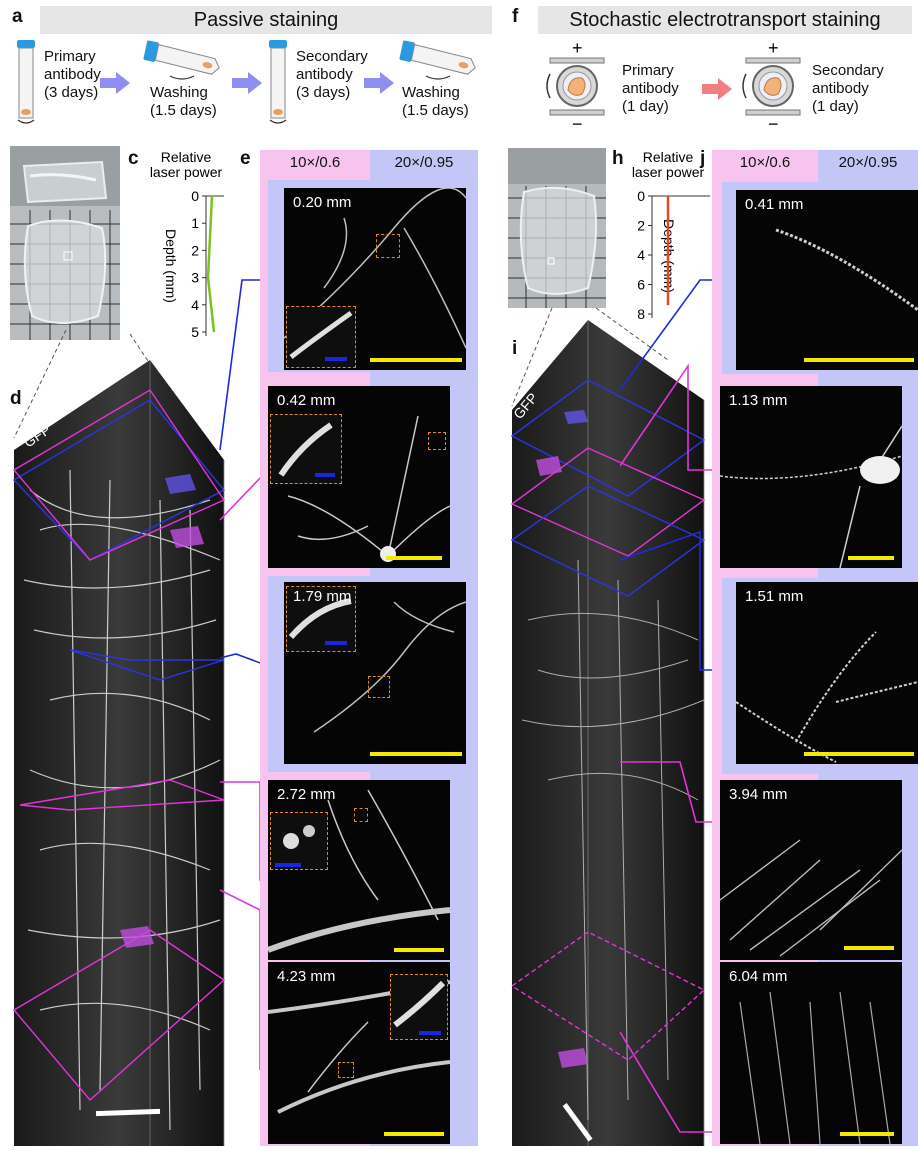 The width and height of the screenshot is (918, 1151). I want to click on panel-f-title: Stochastic electrotransport staining, so click(725, 20).